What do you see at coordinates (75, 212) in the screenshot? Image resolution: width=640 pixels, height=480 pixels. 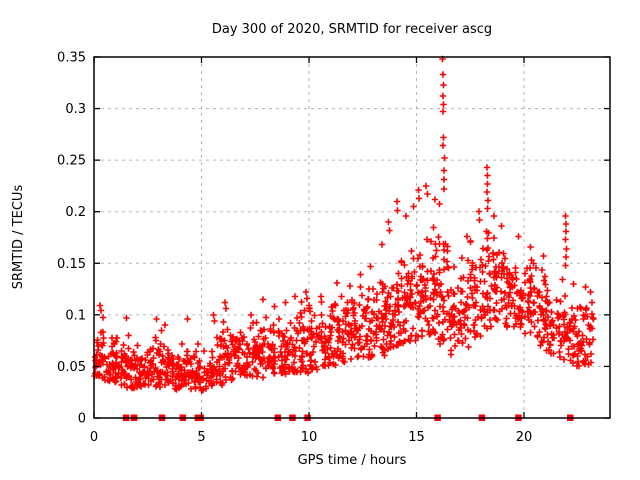 I see `y-tick-label: 0.2` at bounding box center [75, 212].